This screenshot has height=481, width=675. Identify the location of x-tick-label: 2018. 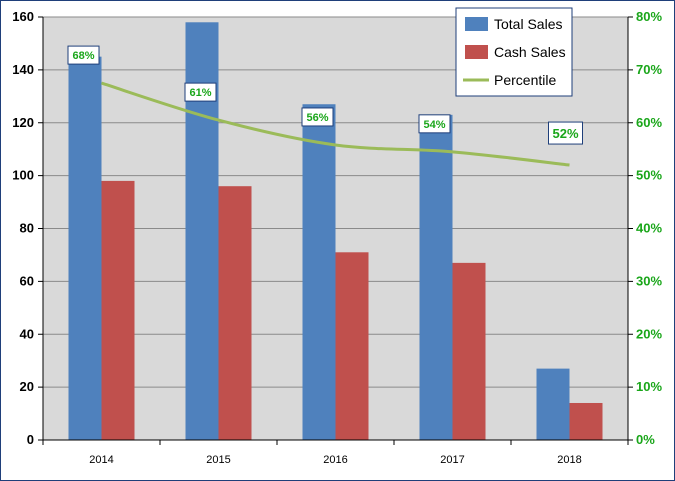
(569, 460).